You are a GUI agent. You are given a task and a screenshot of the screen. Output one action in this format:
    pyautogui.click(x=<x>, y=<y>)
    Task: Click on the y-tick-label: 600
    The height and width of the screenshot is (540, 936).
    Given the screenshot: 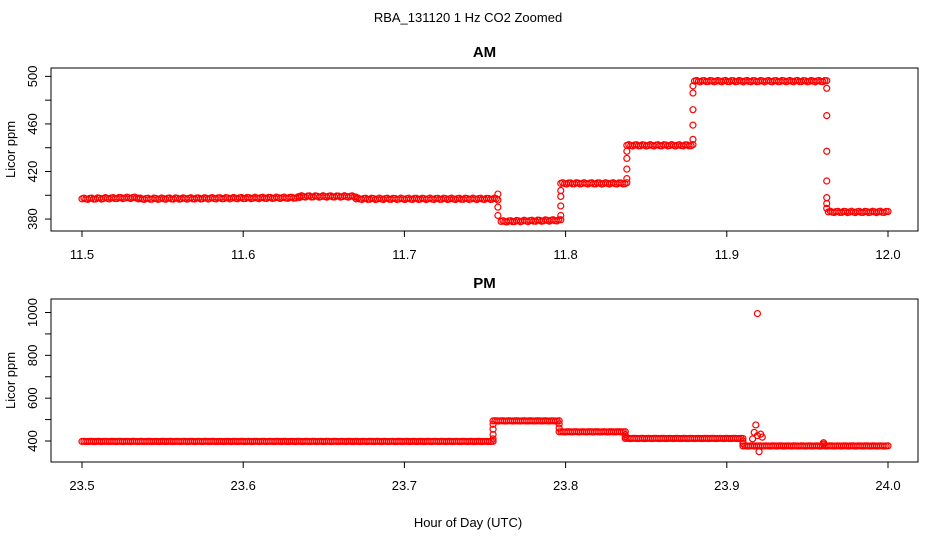 What is the action you would take?
    pyautogui.click(x=32, y=398)
    